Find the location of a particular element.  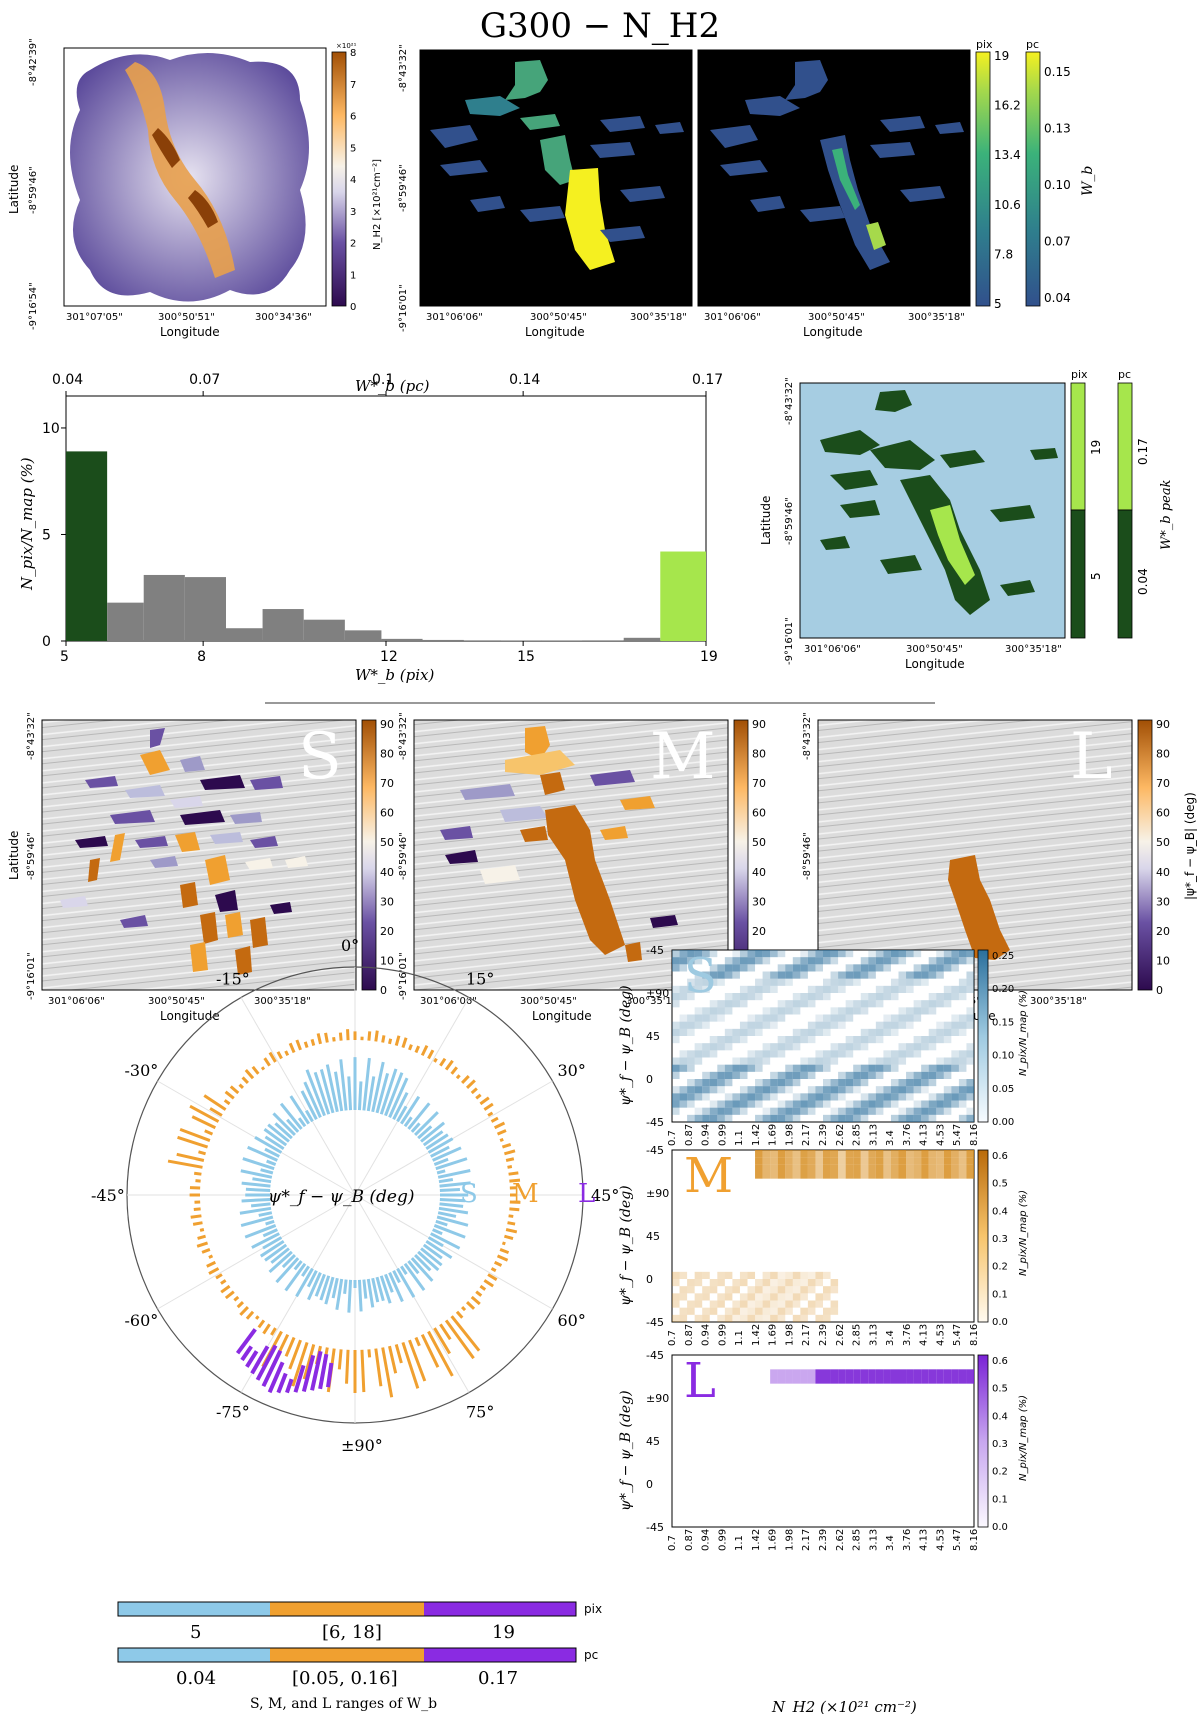

heatmap-2-xtick-18: 8.16 is located at coordinates (974, 1540).